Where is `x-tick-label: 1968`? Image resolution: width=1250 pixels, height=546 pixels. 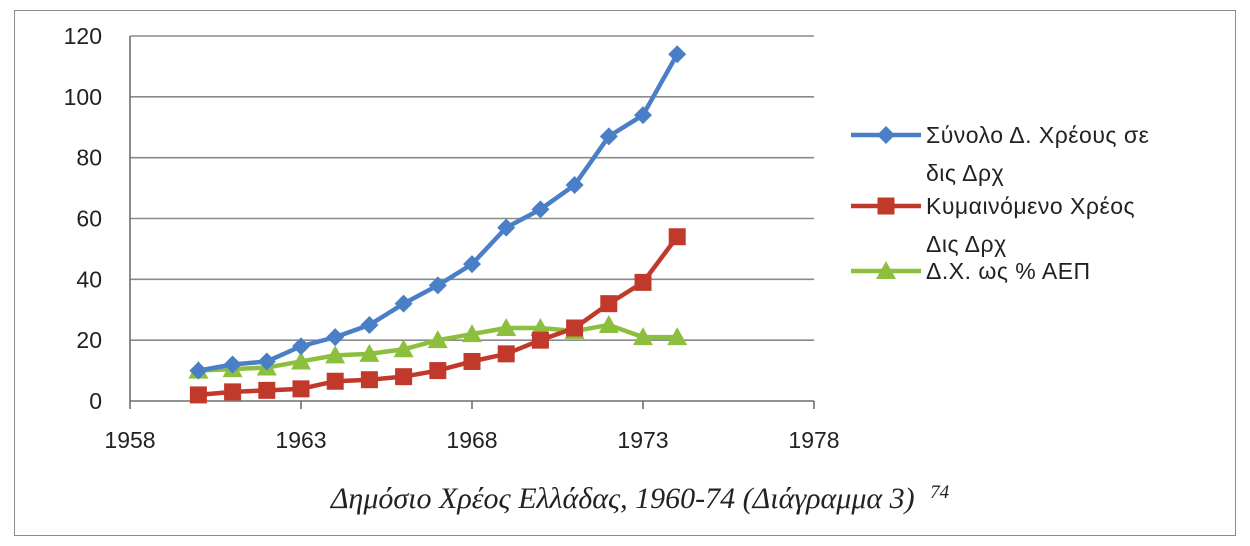 x-tick-label: 1968 is located at coordinates (471, 440).